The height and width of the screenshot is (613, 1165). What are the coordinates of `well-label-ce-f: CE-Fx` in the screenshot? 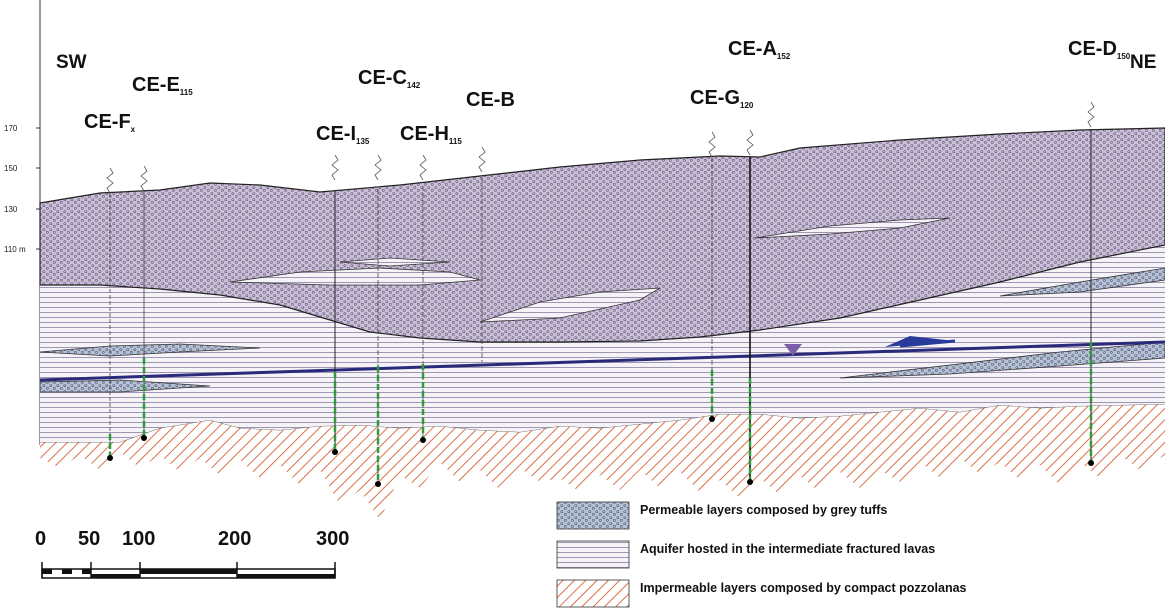 It's located at (110, 122).